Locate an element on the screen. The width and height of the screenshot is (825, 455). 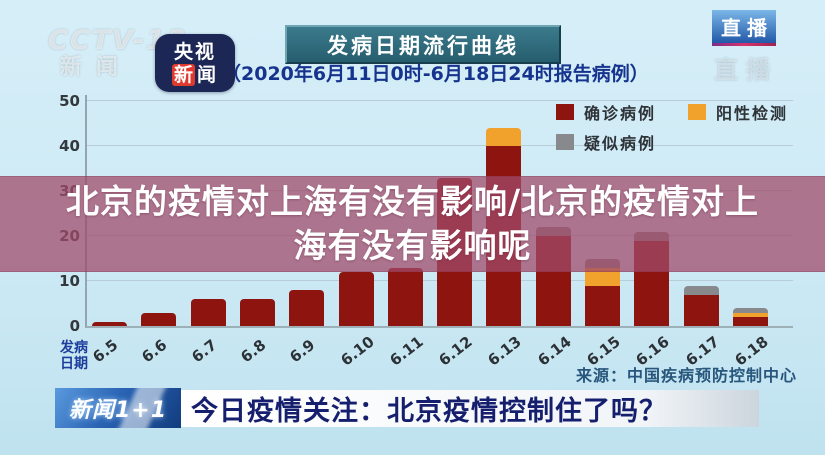
live-badge: 直播 is located at coordinates (744, 26).